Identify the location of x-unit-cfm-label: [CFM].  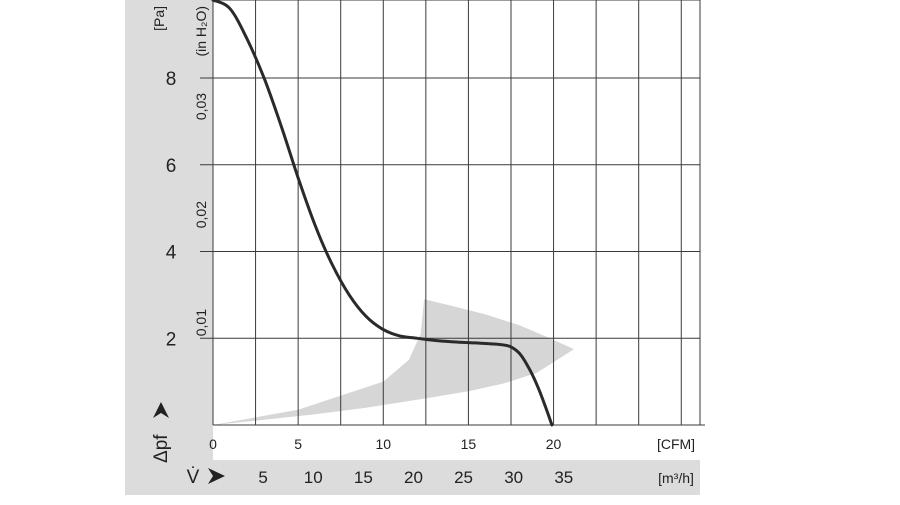
(676, 444).